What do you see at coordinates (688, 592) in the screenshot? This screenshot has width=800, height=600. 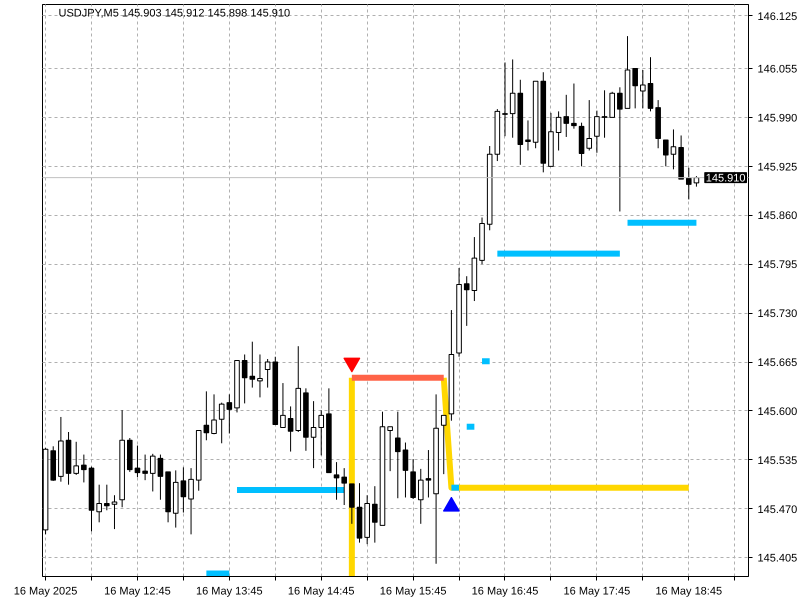 I see `x-tick-label: 16 May 18:45` at bounding box center [688, 592].